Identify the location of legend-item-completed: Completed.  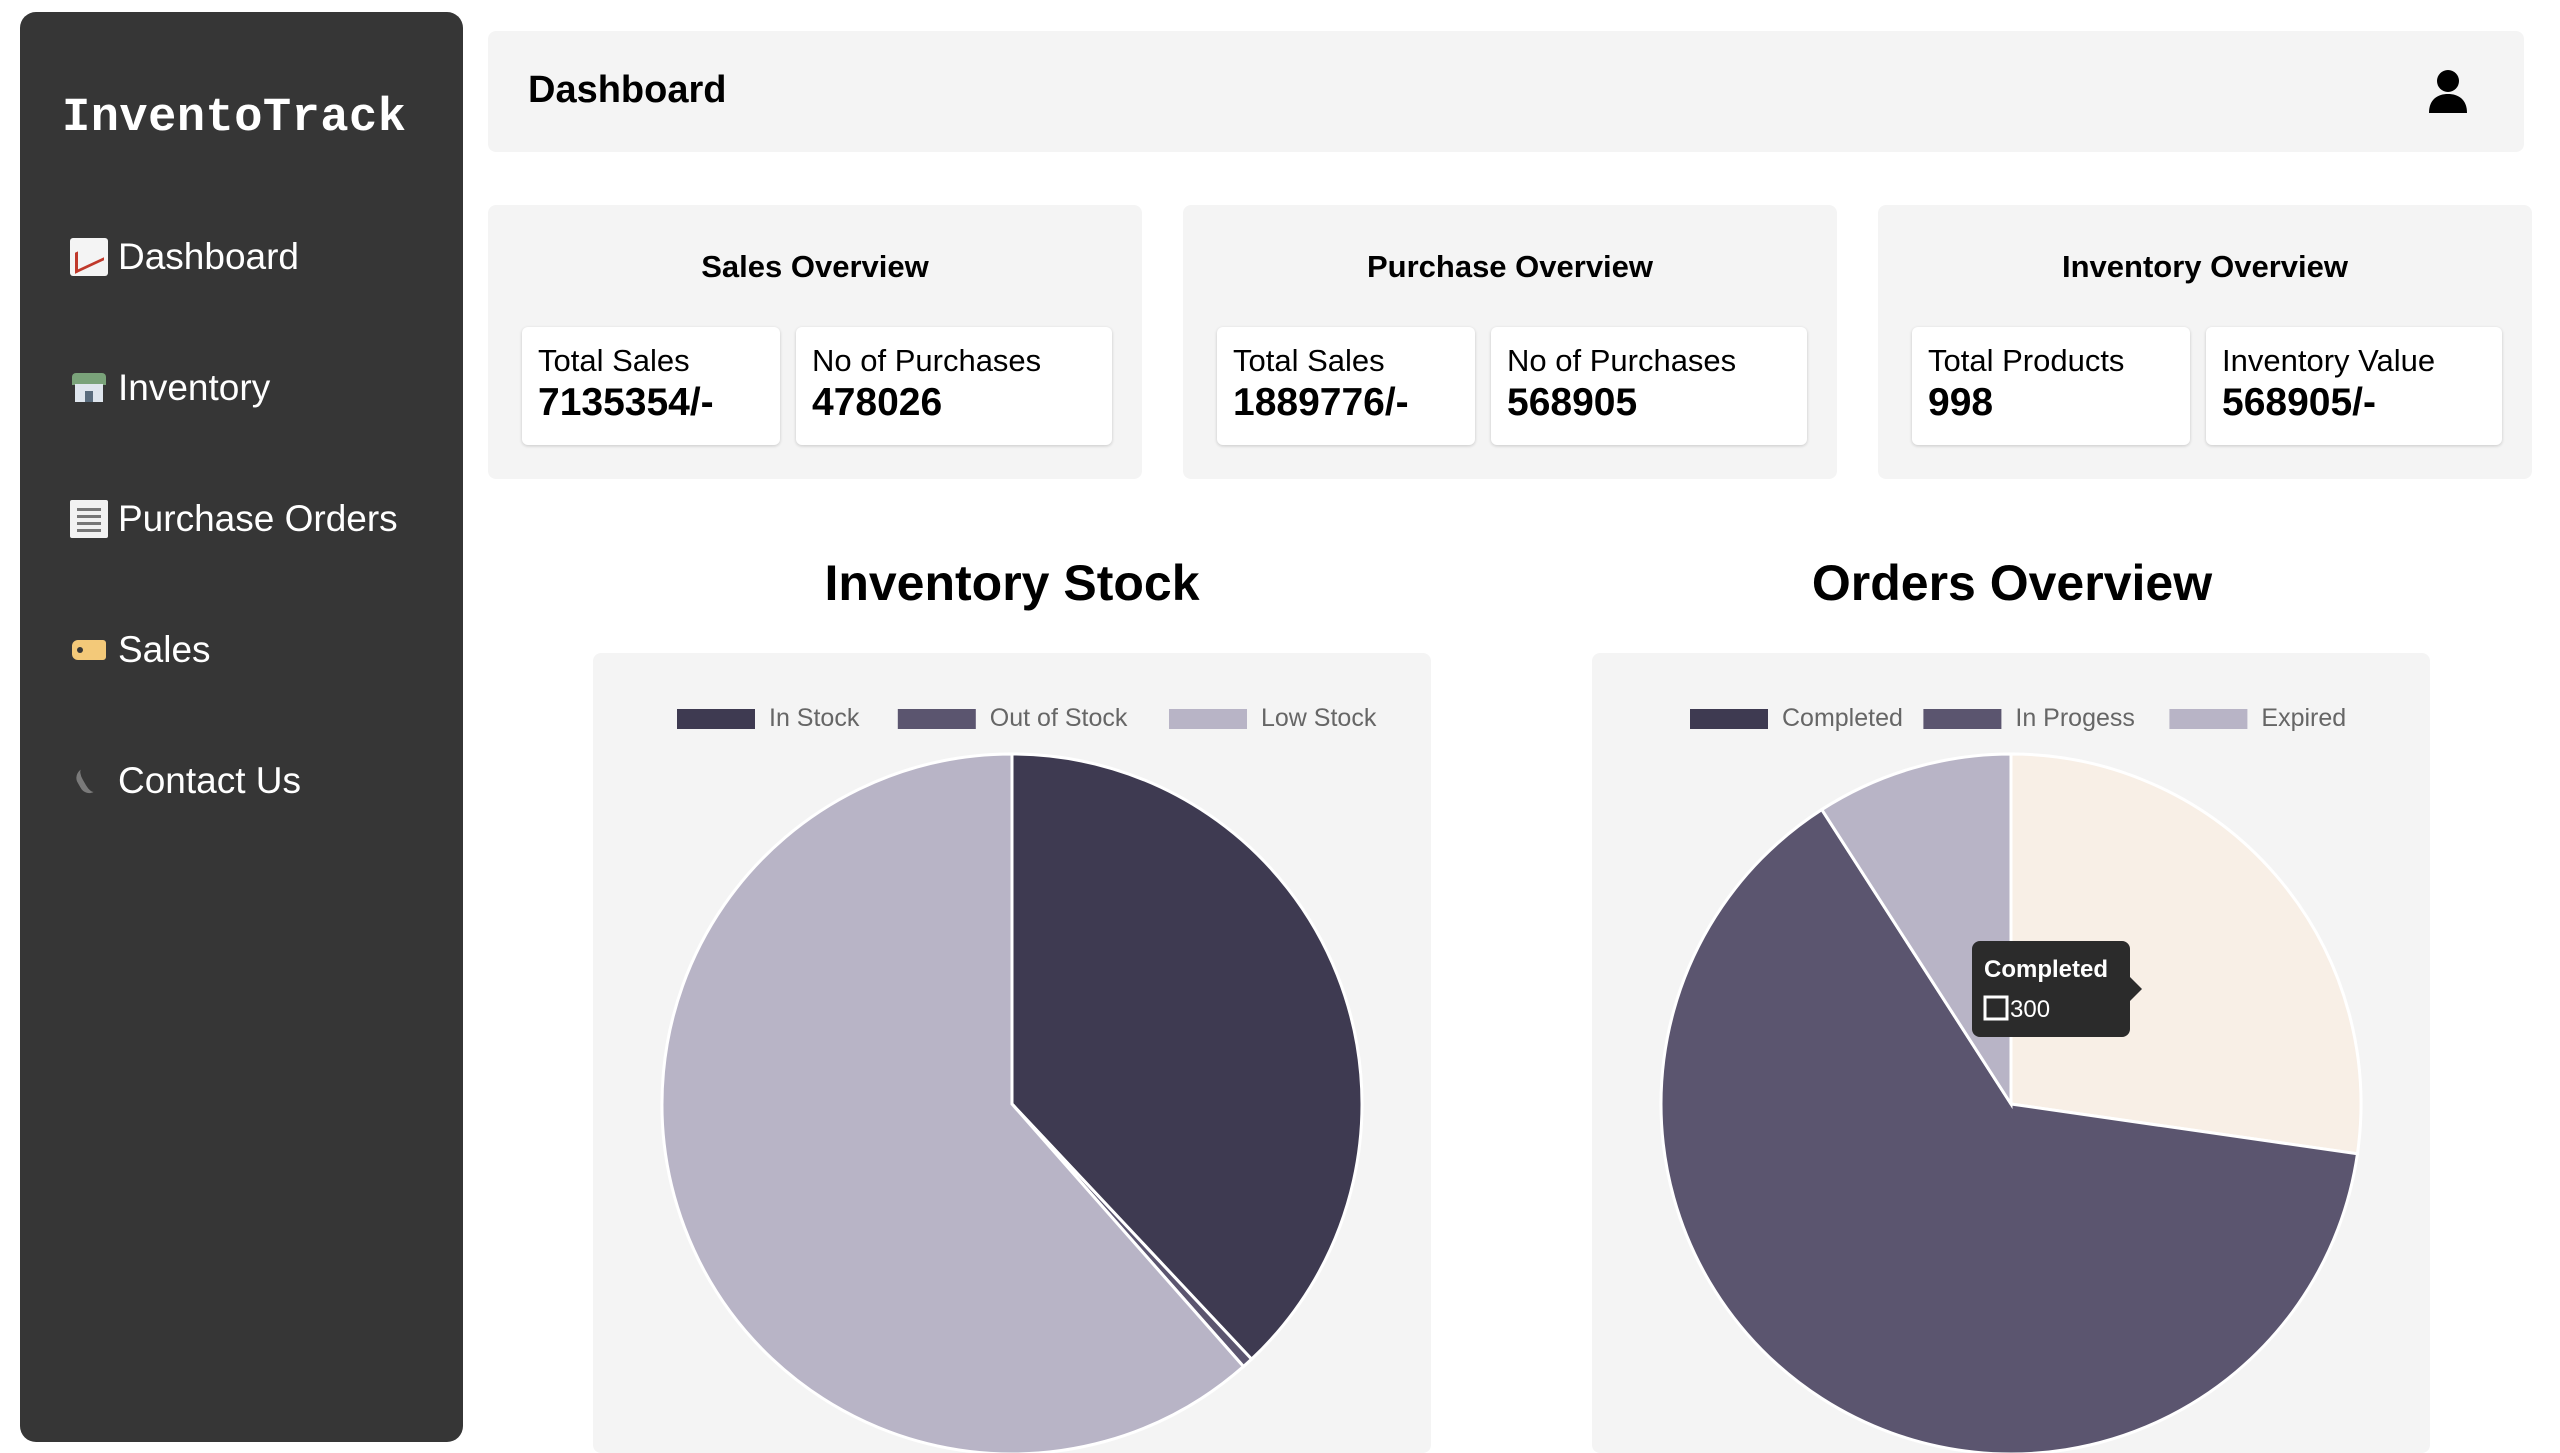
(1796, 718).